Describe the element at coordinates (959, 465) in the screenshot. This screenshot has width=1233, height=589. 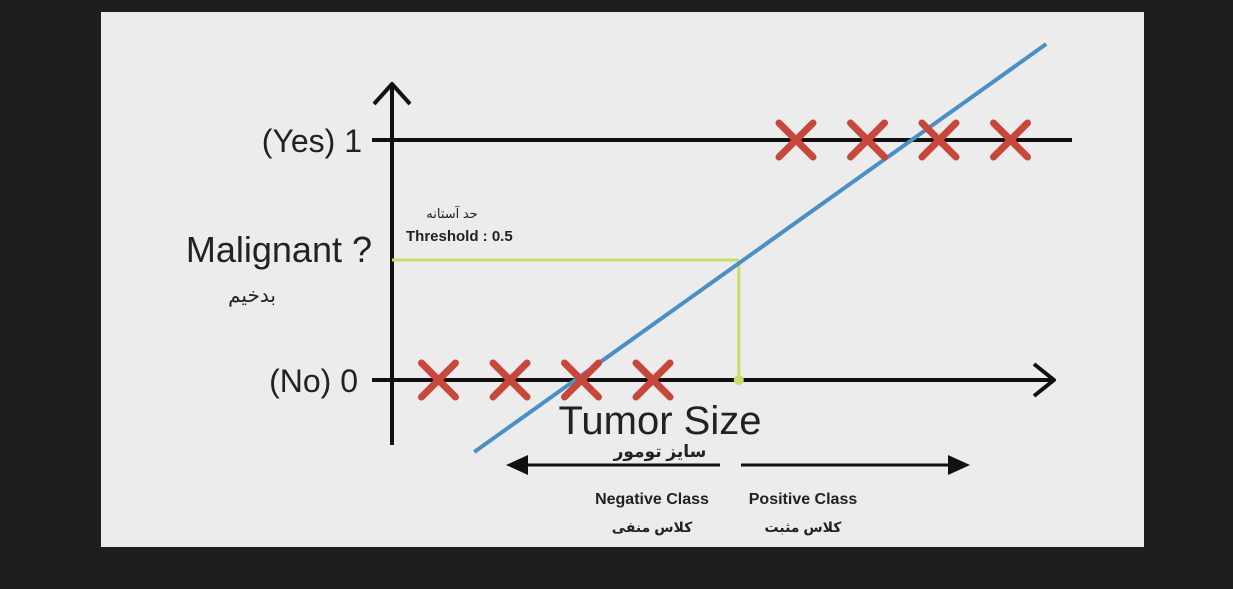
I see `positive-class-arrowhead` at that location.